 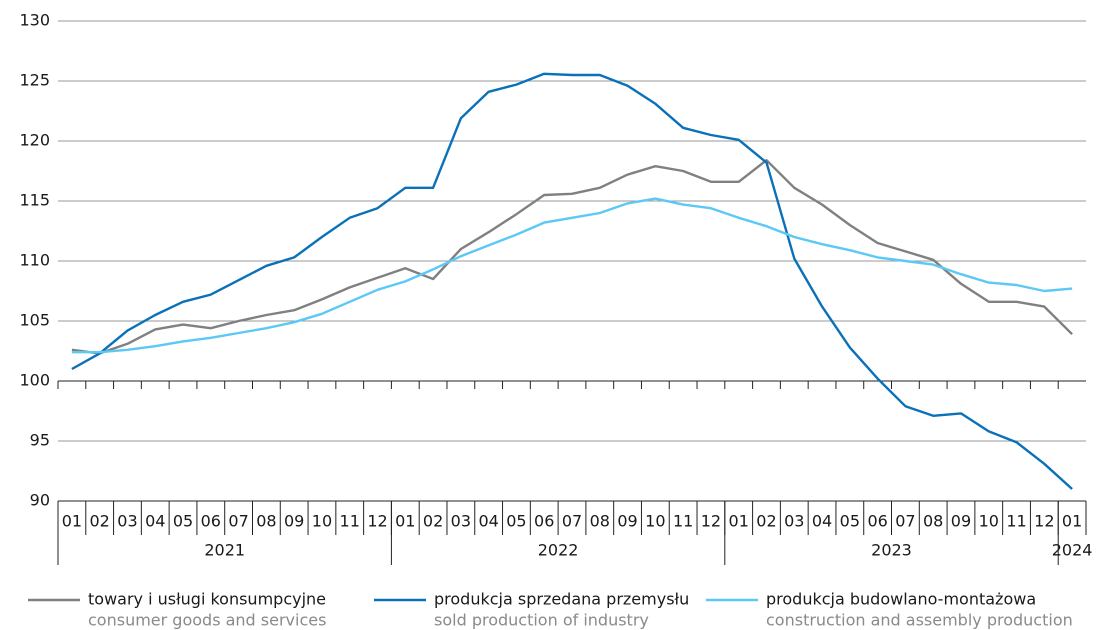 I want to click on y-tick-label: 90, so click(x=40, y=500).